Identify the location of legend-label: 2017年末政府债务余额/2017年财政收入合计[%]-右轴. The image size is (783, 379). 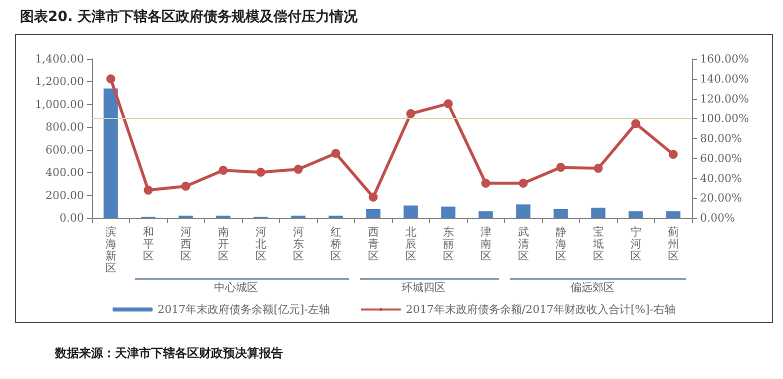
(541, 309).